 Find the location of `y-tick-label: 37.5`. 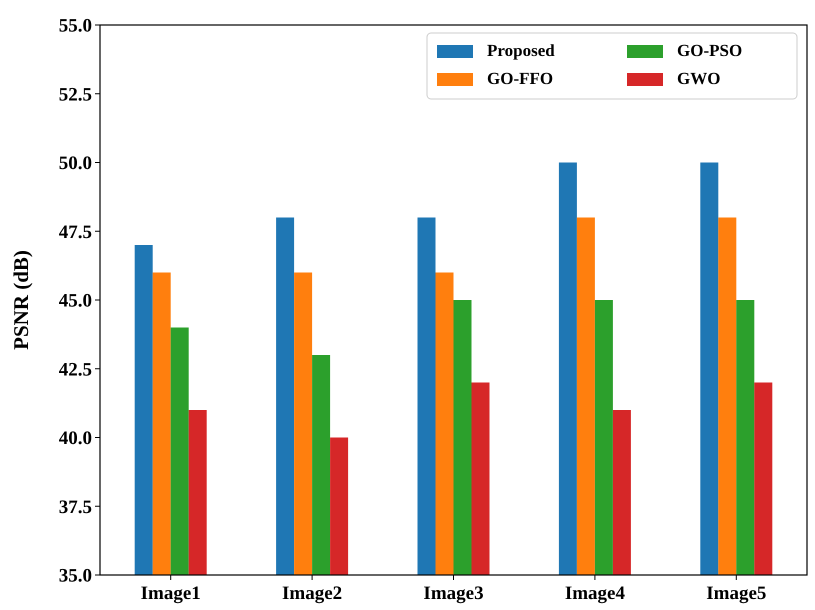

y-tick-label: 37.5 is located at coordinates (75, 507).